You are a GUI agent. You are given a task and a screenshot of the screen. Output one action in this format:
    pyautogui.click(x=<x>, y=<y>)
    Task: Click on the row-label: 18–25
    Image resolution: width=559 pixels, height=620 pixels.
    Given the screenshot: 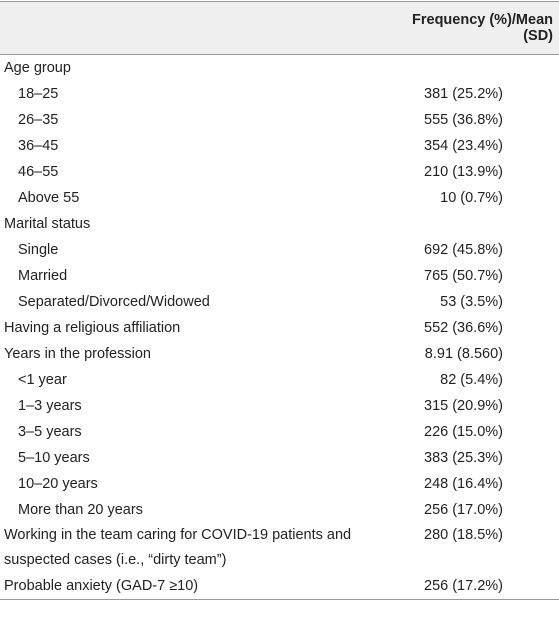 What is the action you would take?
    pyautogui.click(x=38, y=94)
    